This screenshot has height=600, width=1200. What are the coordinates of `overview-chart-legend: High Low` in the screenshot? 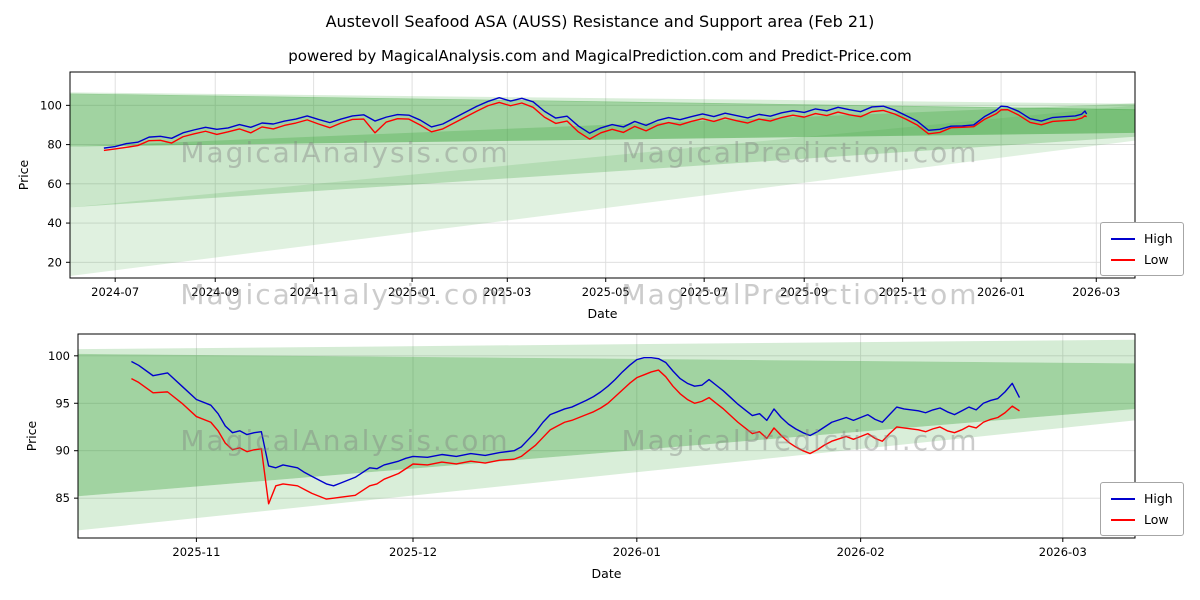 It's located at (1142, 249).